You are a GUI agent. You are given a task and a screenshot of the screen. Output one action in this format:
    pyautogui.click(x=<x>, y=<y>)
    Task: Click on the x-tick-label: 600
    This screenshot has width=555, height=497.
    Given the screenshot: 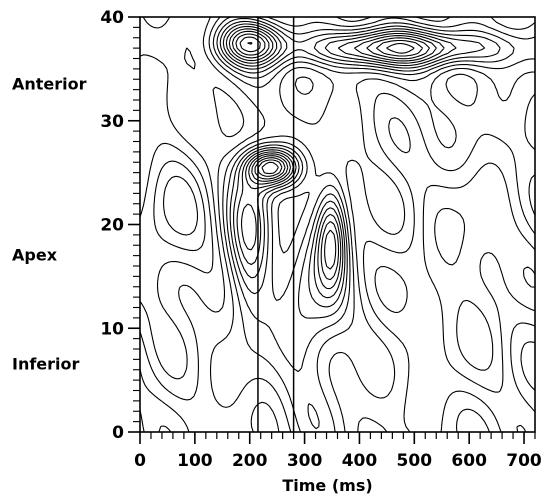 What is the action you would take?
    pyautogui.click(x=469, y=461)
    